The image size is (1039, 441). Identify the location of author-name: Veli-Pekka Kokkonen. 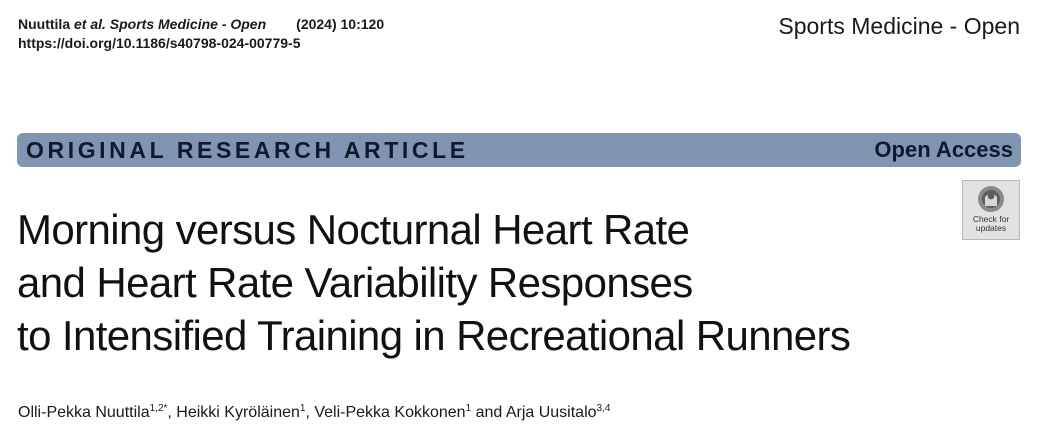
(390, 412).